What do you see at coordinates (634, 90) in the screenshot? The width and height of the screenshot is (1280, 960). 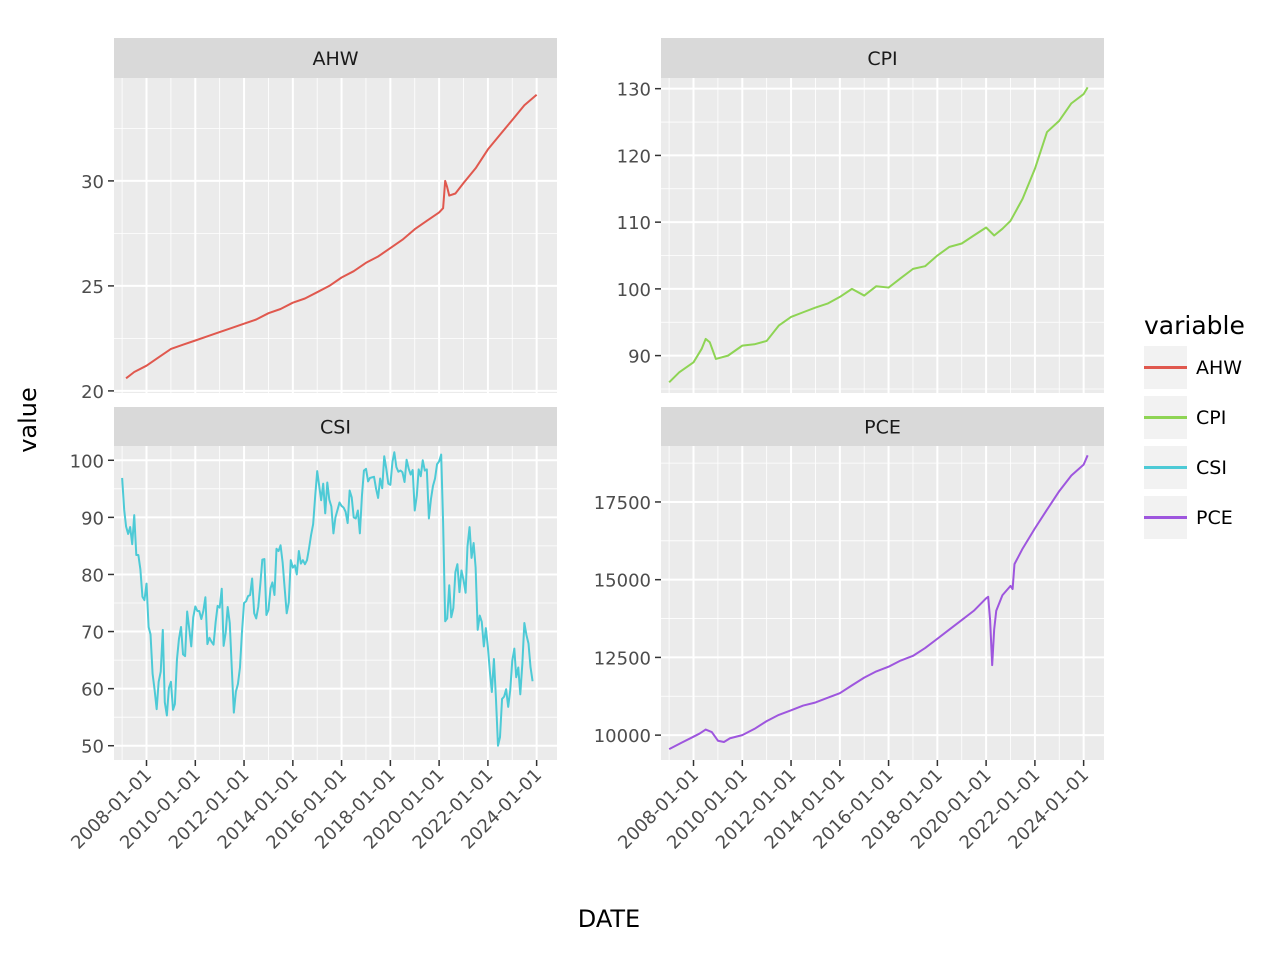 I see `y-tick-label-cpi: 130` at bounding box center [634, 90].